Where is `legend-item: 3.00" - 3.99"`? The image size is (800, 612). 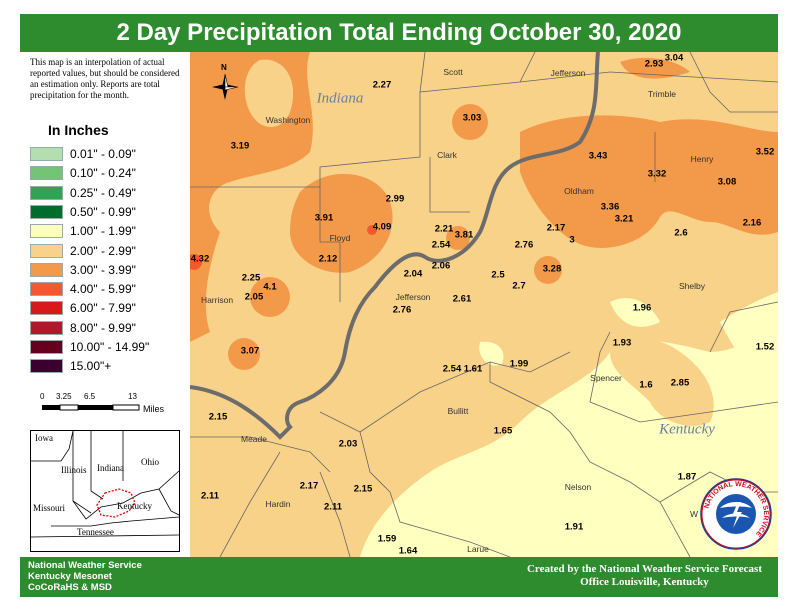 legend-item: 3.00" - 3.99" is located at coordinates (110, 270).